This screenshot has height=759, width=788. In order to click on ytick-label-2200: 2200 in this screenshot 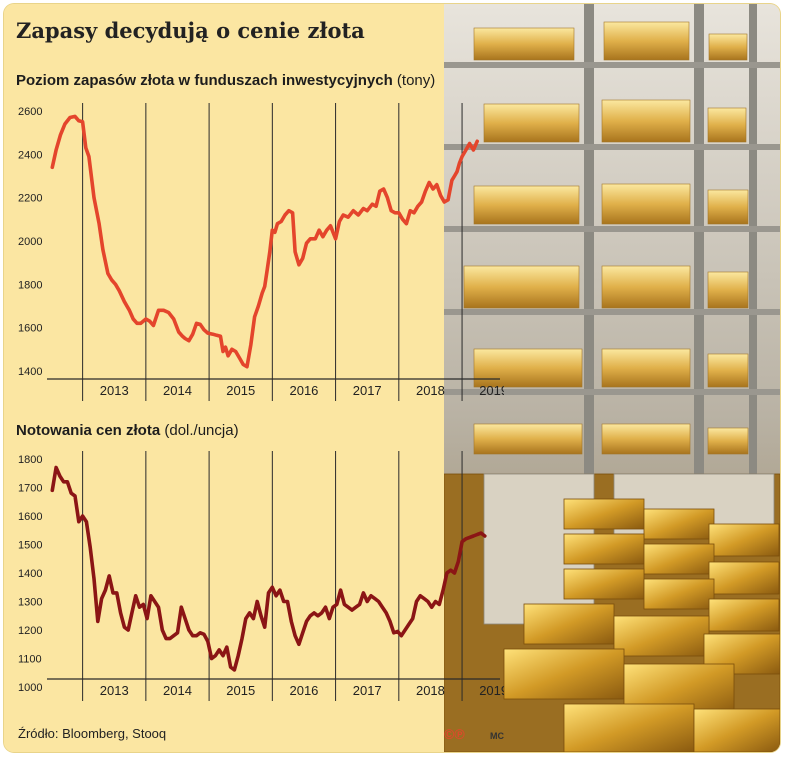, I will do `click(30, 199)`.